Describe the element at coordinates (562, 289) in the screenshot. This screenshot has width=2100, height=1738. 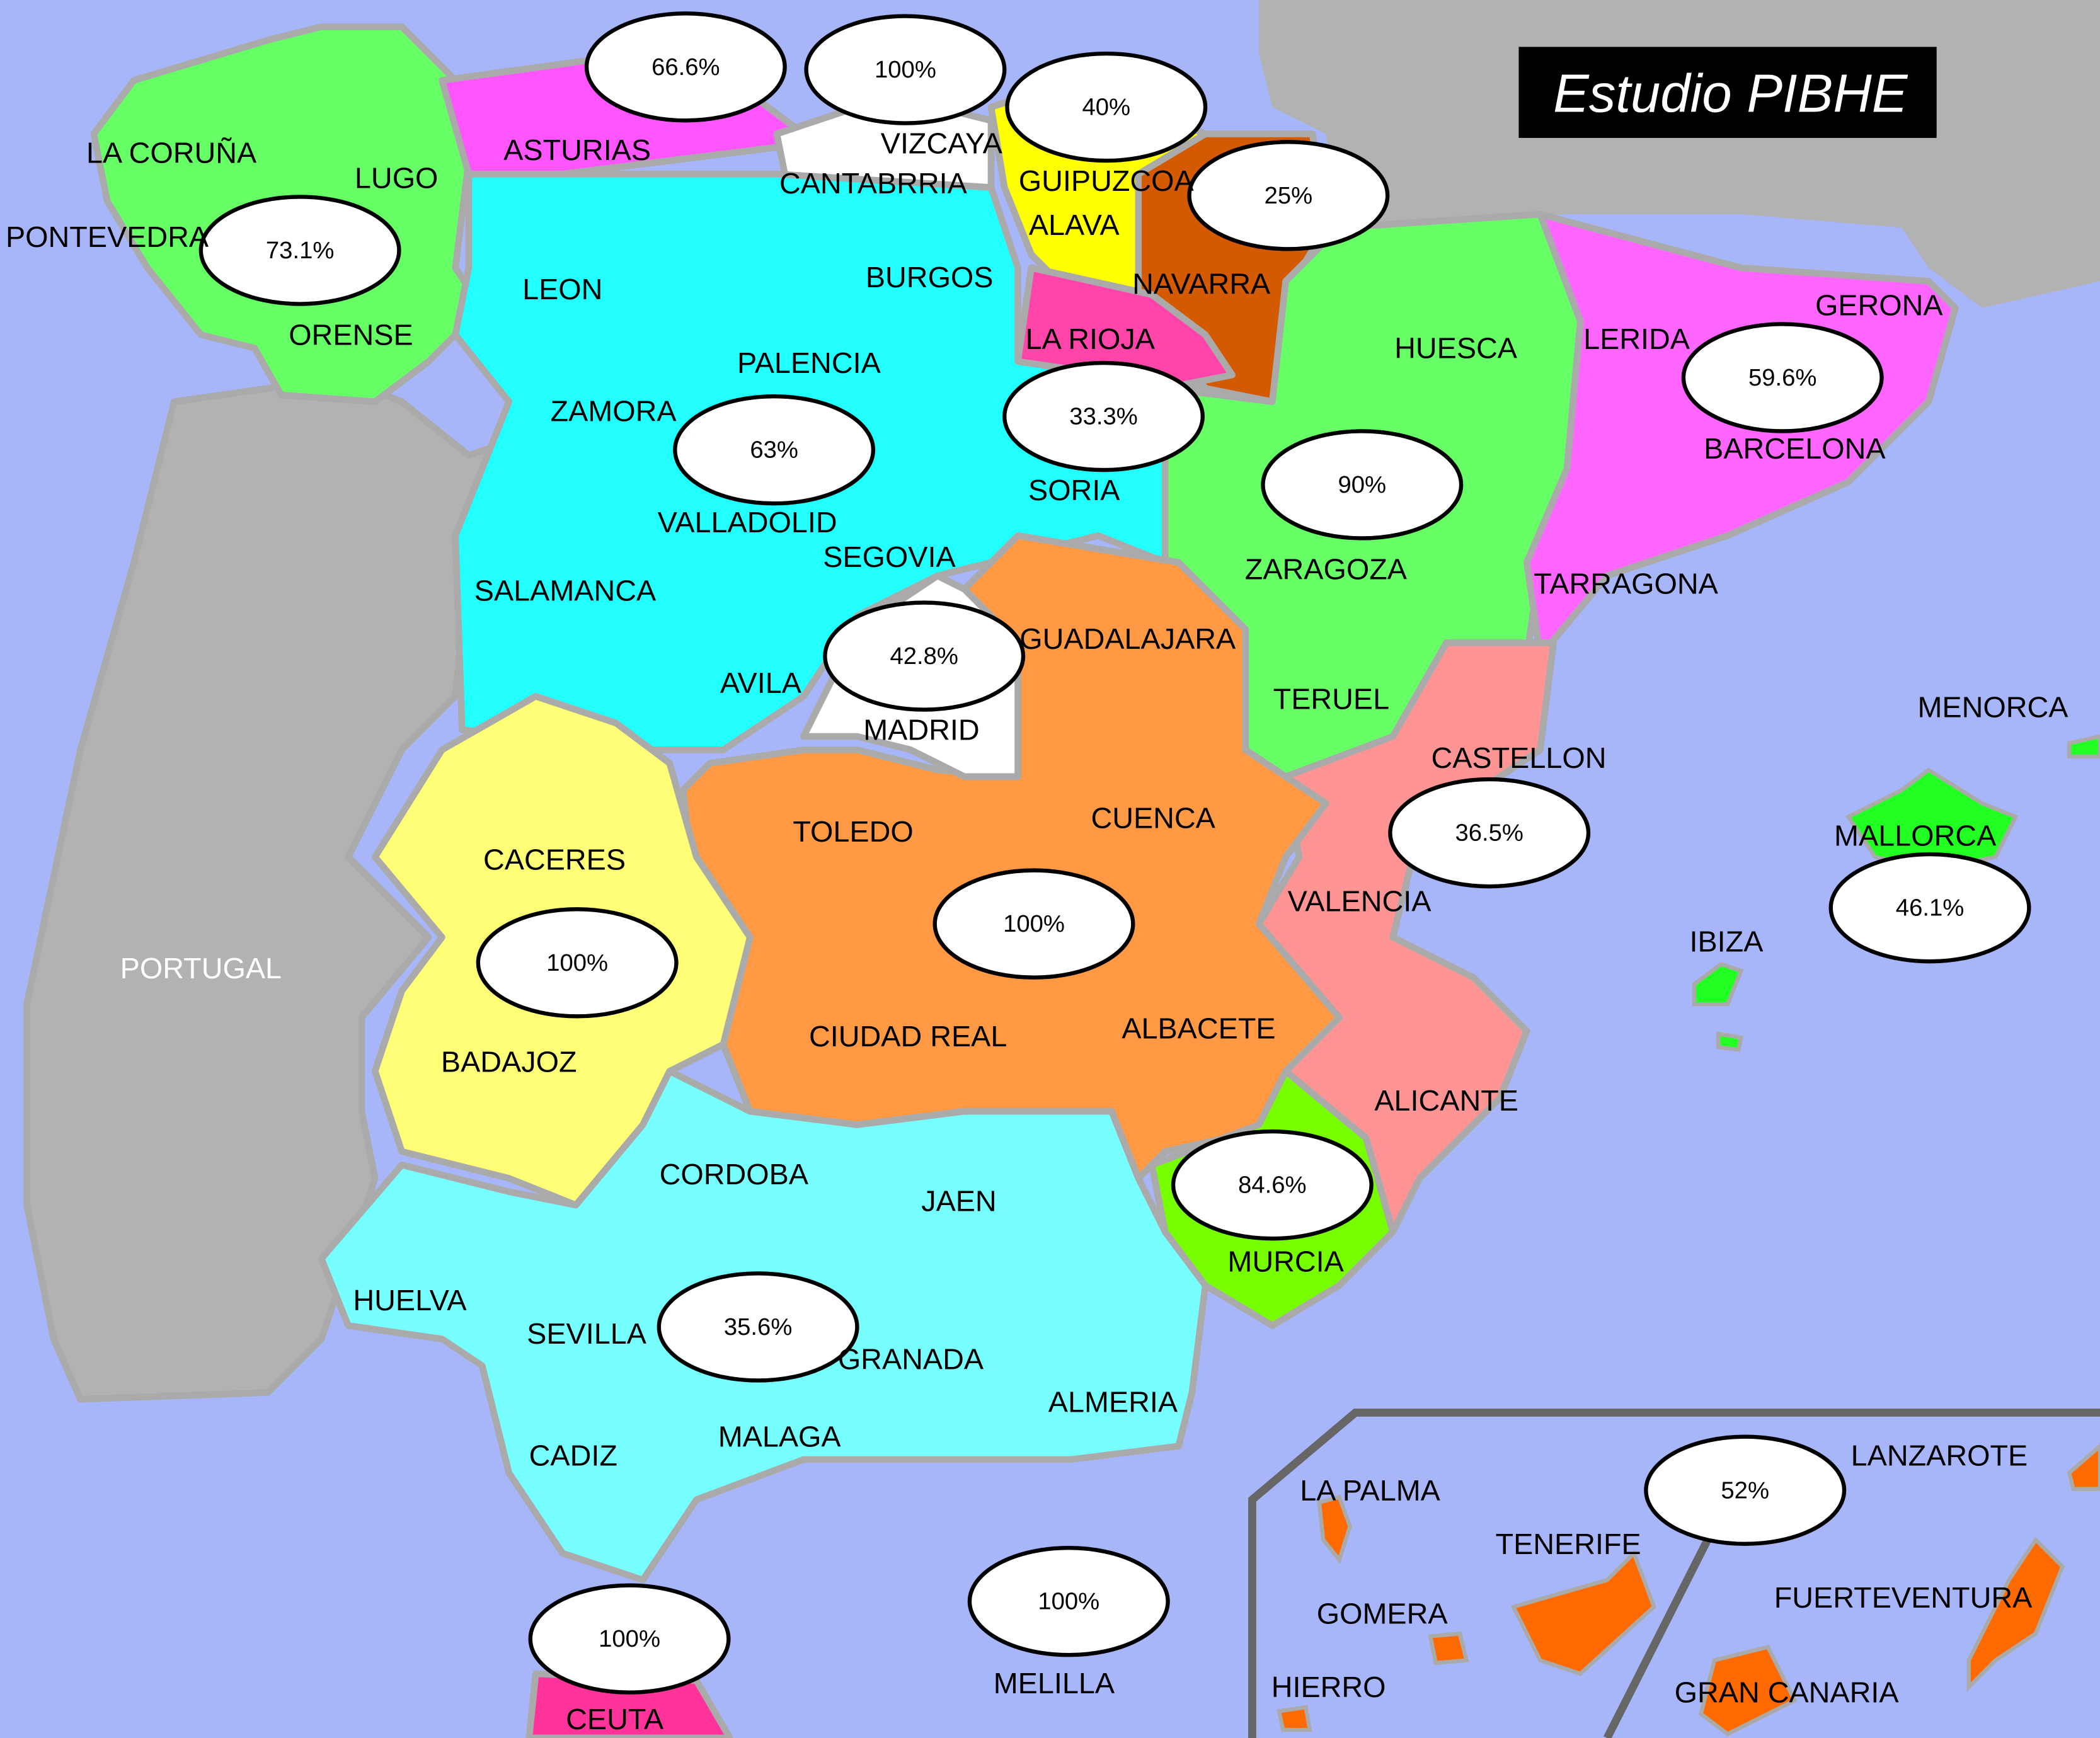
I see `label: LEON` at that location.